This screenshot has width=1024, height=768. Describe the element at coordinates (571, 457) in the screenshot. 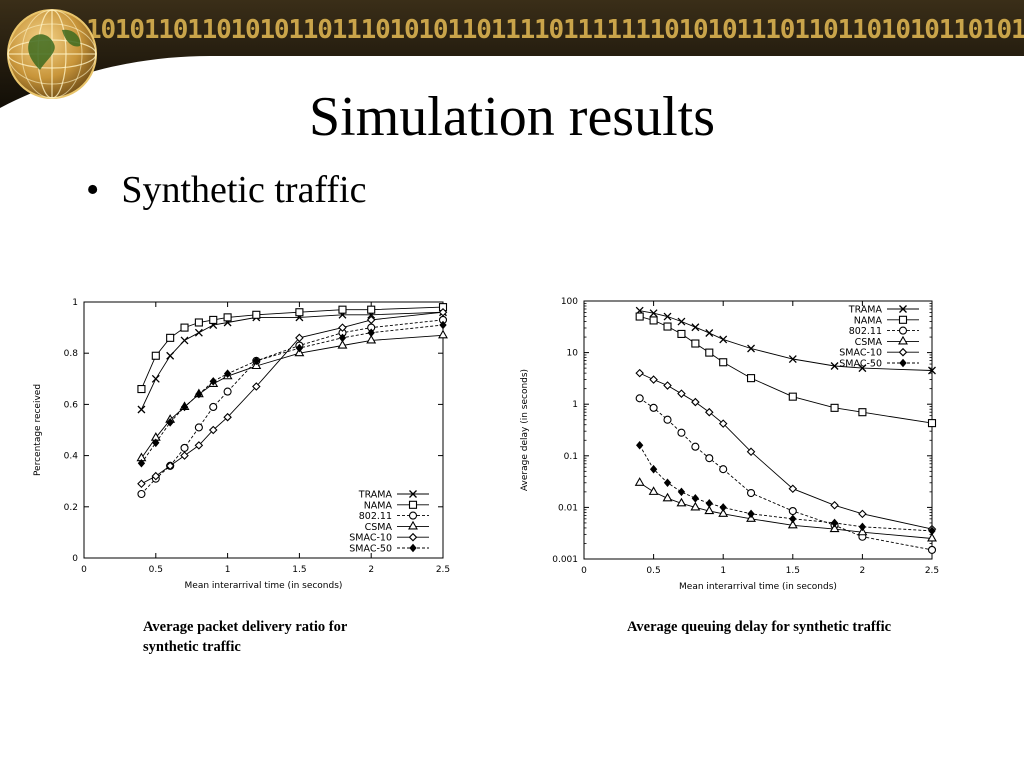

I see `y-tick-label: 0.1` at that location.